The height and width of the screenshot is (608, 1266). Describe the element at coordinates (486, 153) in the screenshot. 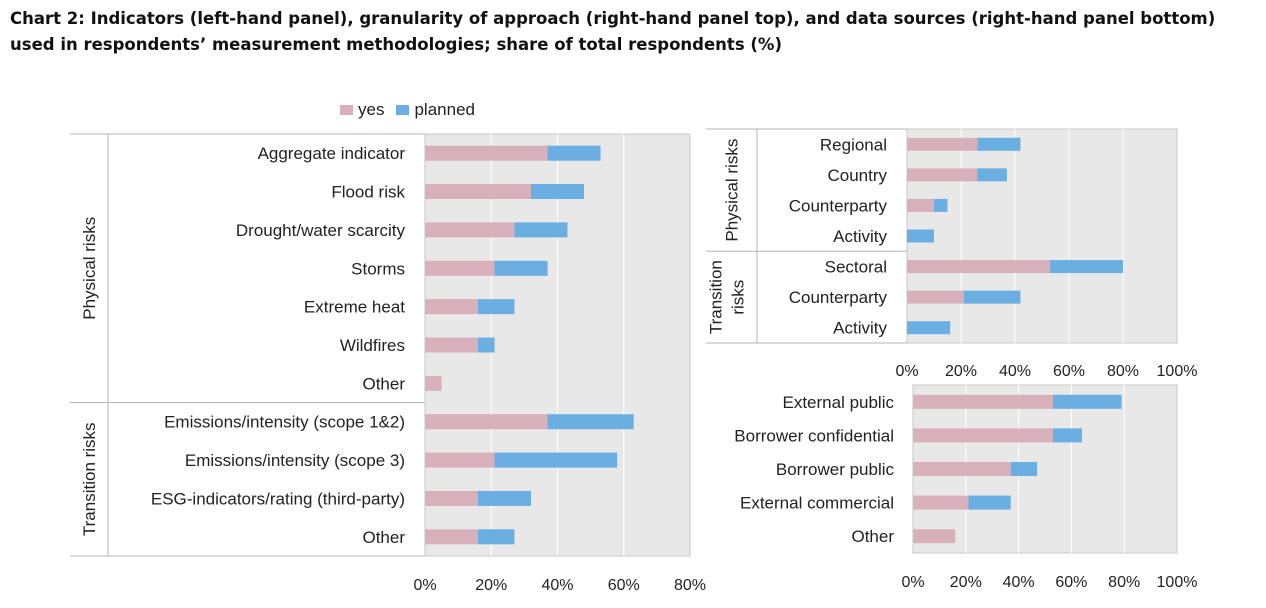

I see `panel-1-bar-yes-aggregate-indicator` at that location.